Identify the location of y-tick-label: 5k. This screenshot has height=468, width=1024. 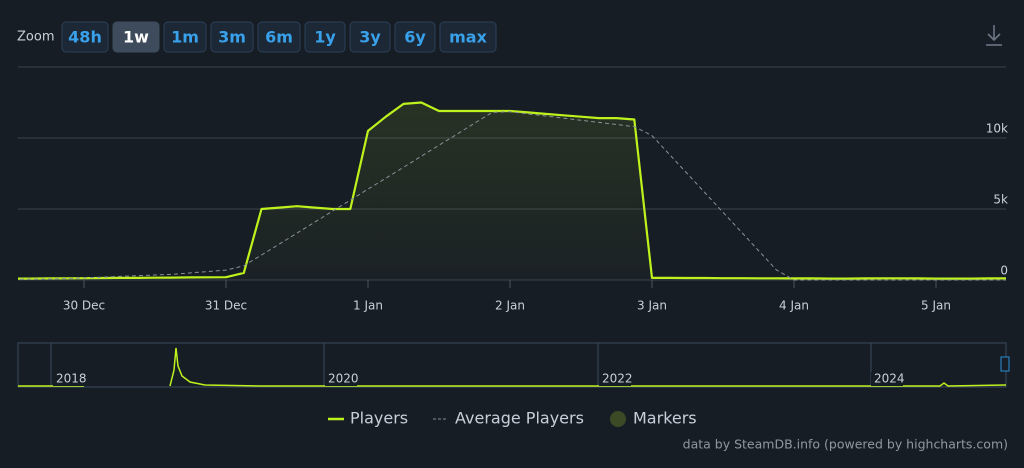
(1000, 200).